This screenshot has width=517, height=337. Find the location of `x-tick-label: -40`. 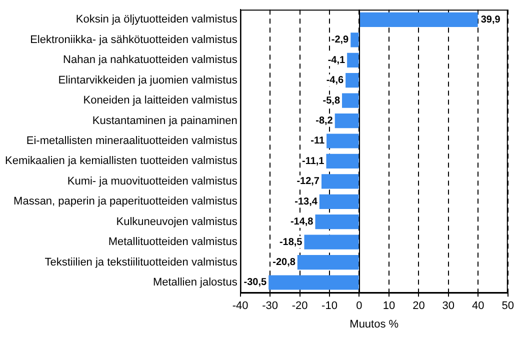

x-tick-label: -40 is located at coordinates (240, 306).